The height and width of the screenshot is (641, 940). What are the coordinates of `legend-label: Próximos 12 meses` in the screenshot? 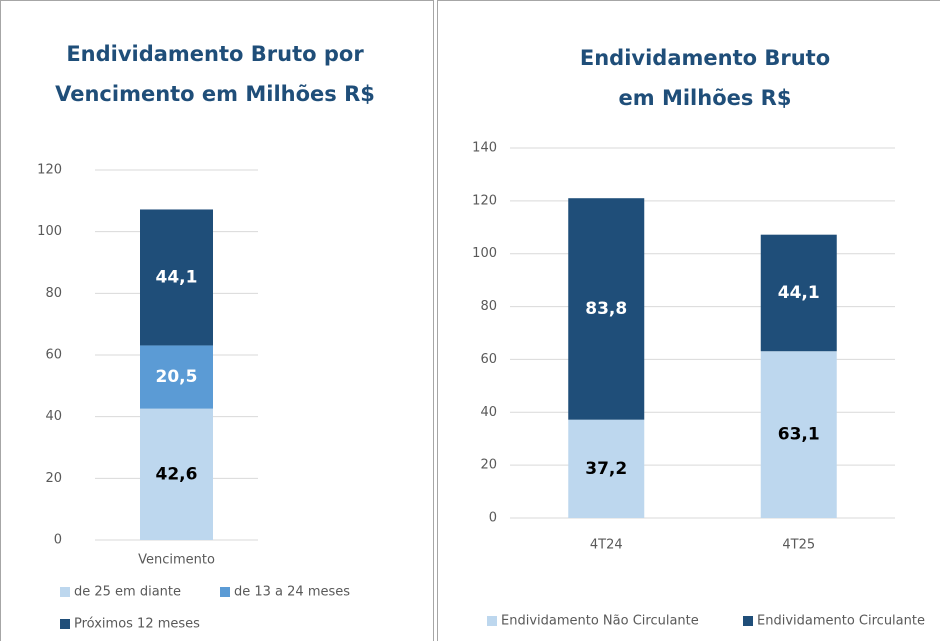 It's located at (137, 624).